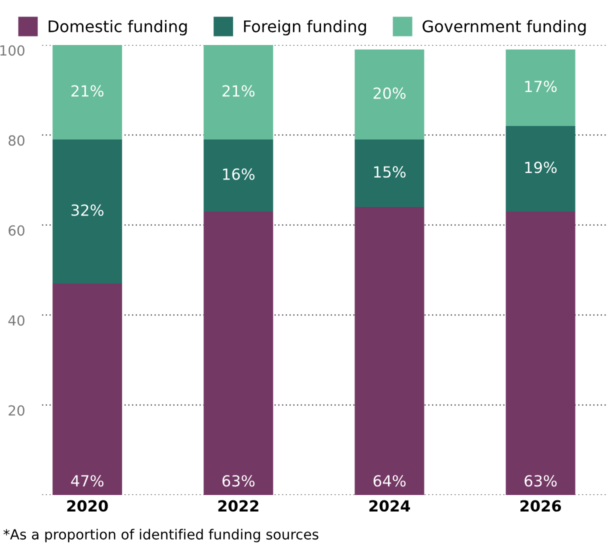  What do you see at coordinates (87, 481) in the screenshot?
I see `data-label: 47%` at bounding box center [87, 481].